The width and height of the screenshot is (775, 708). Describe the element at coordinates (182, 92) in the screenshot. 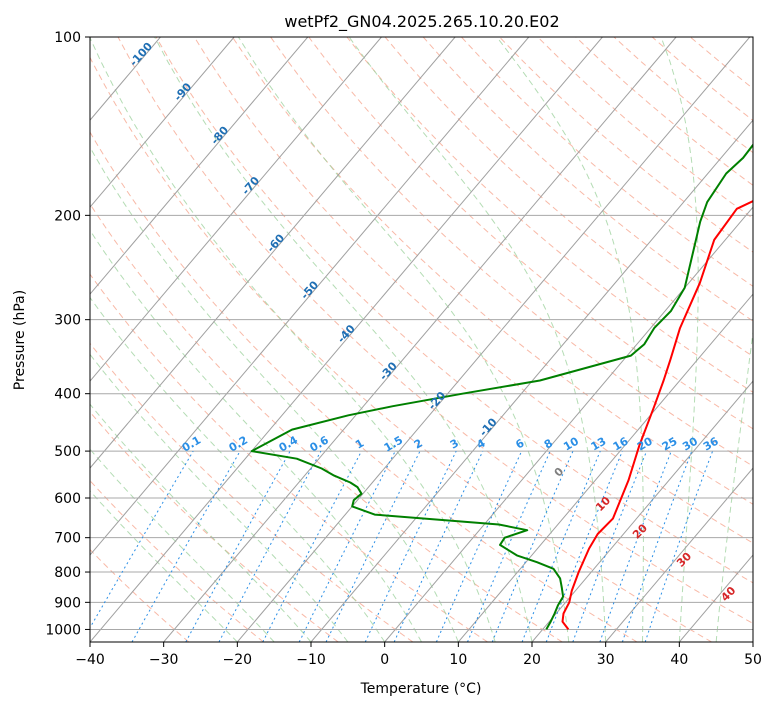

I see `isotherm-label: -90` at that location.